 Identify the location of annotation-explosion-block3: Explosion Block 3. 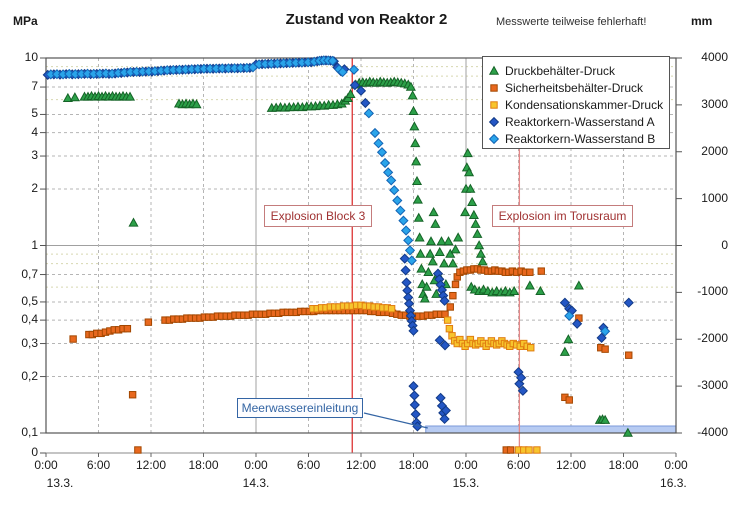
(318, 216).